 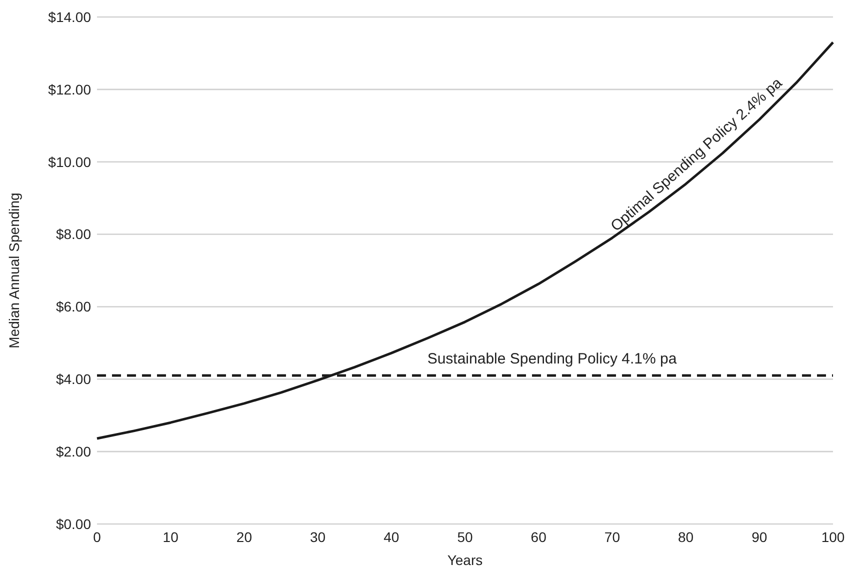 I want to click on x-tick-label: 70, so click(x=612, y=537).